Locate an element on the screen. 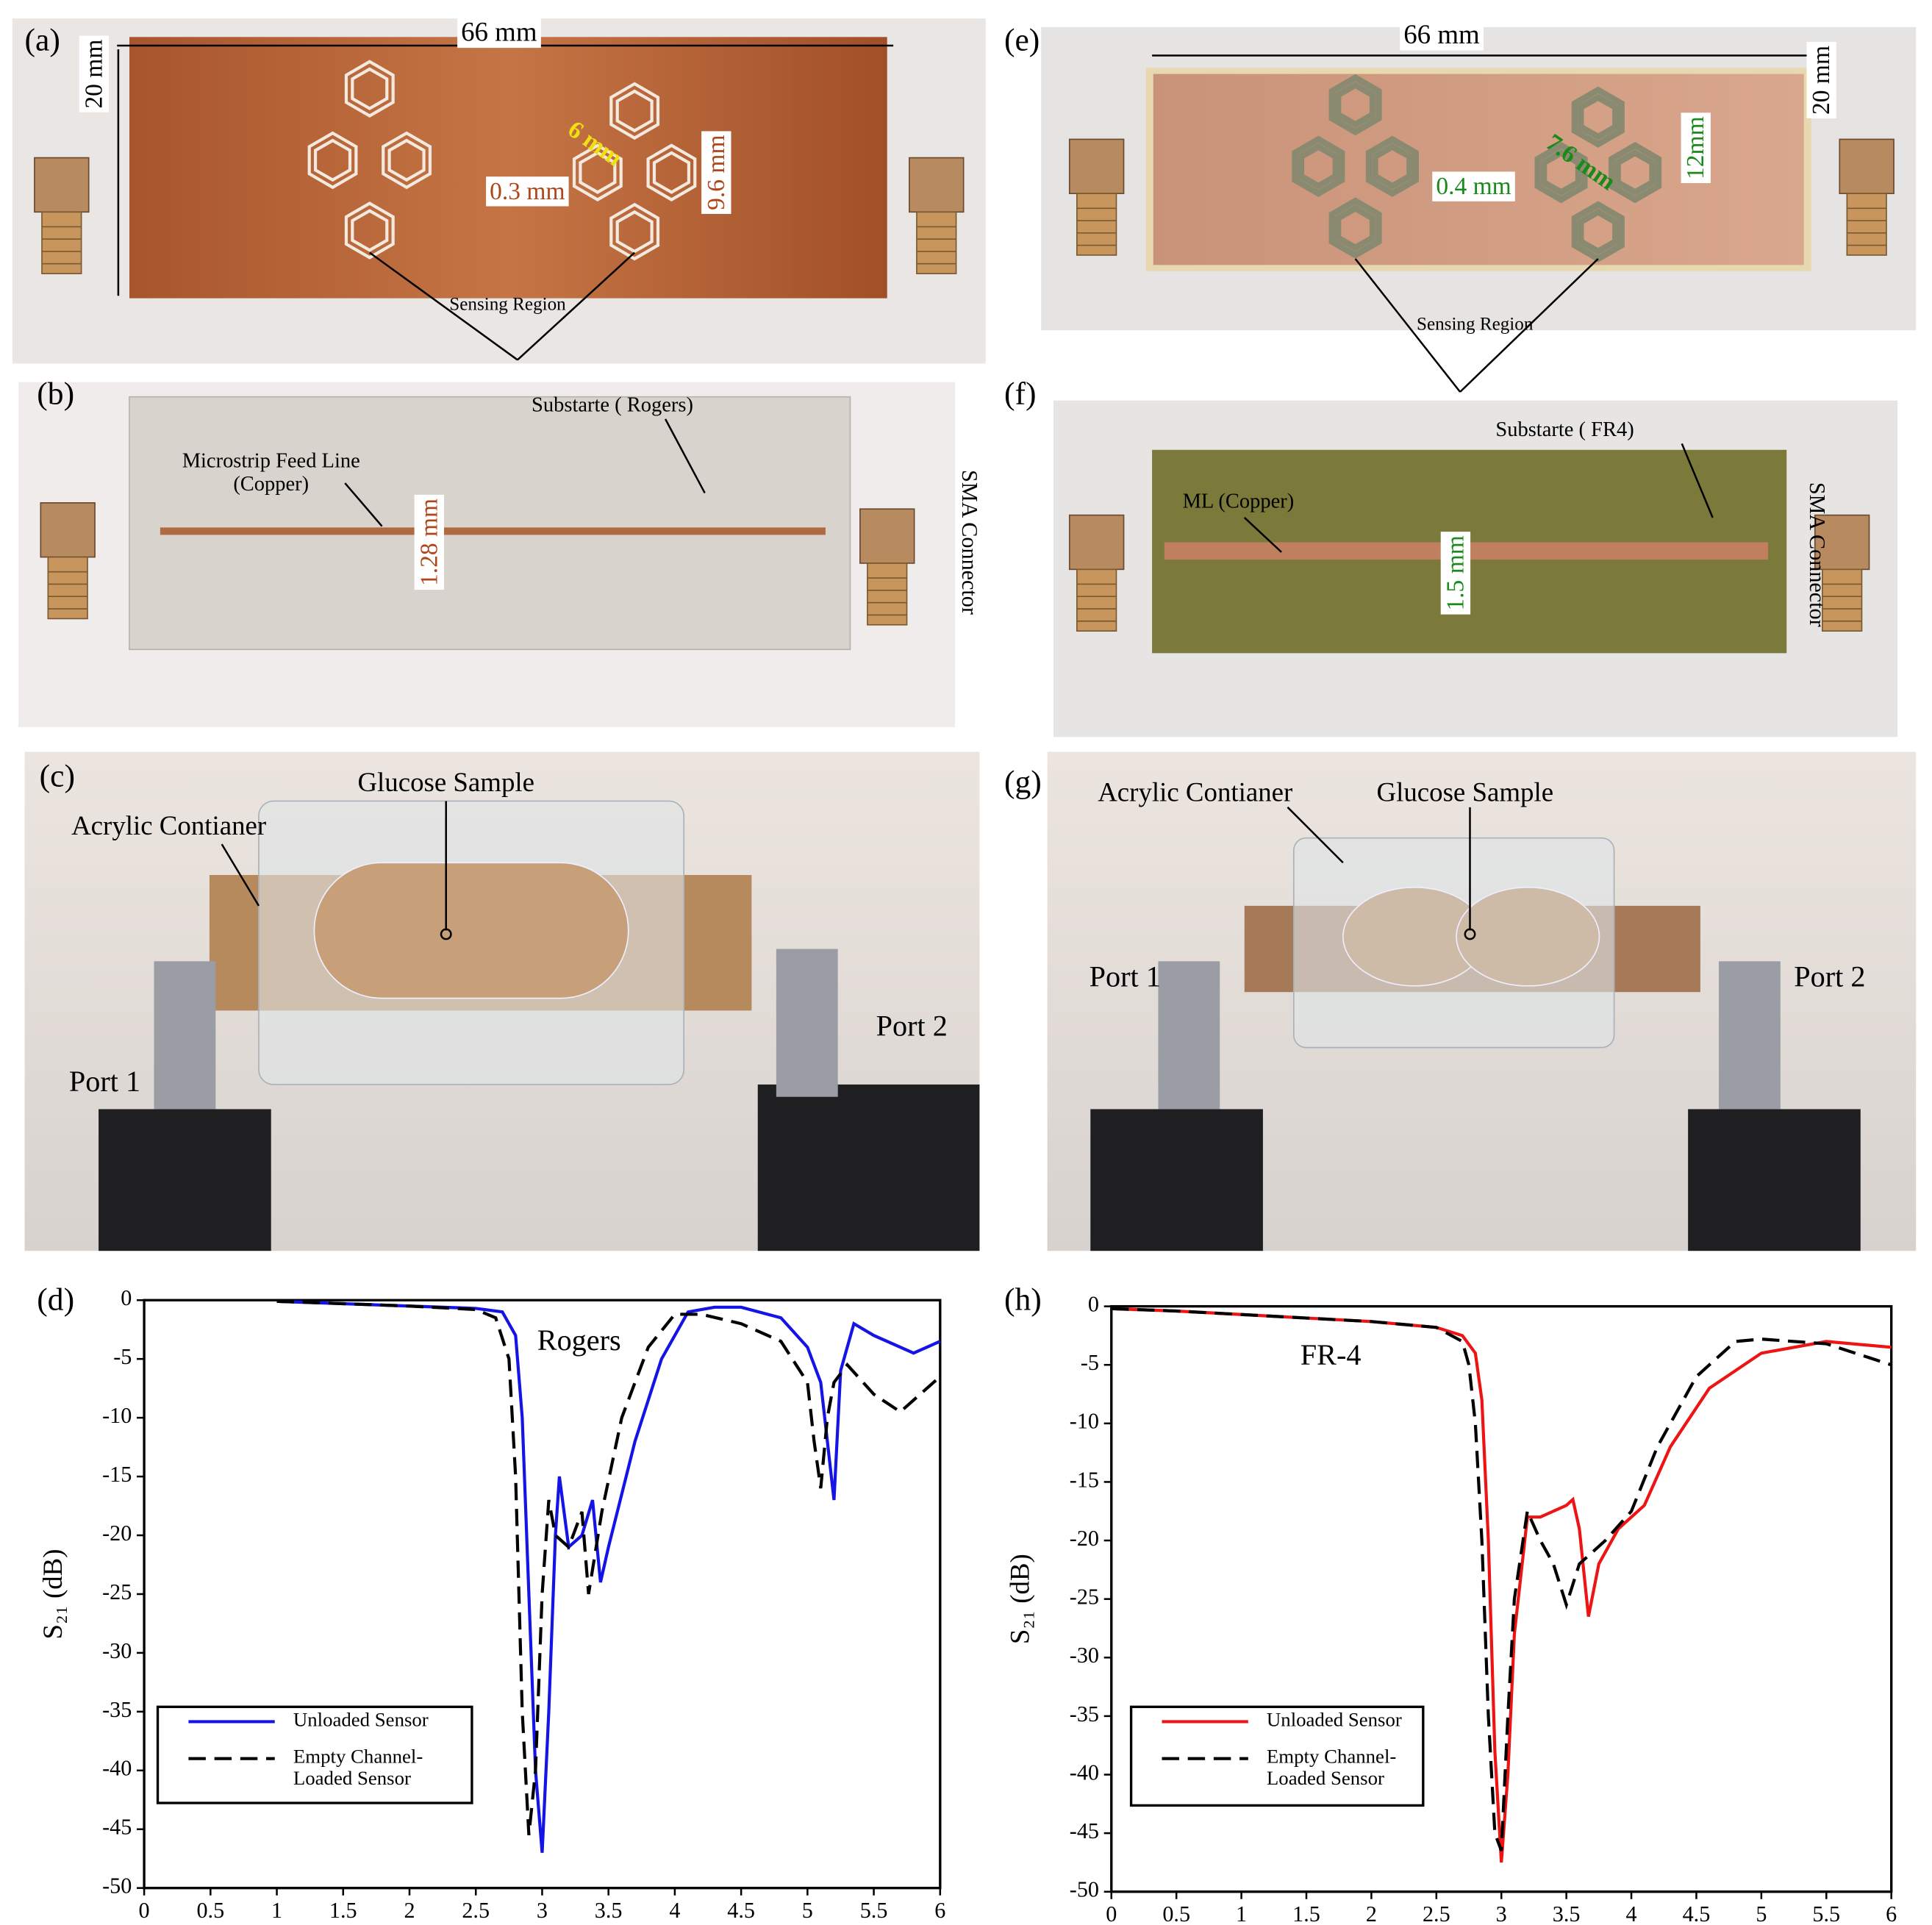 This screenshot has width=1932, height=1925. annotation-group: (d) is located at coordinates (55, 1300).